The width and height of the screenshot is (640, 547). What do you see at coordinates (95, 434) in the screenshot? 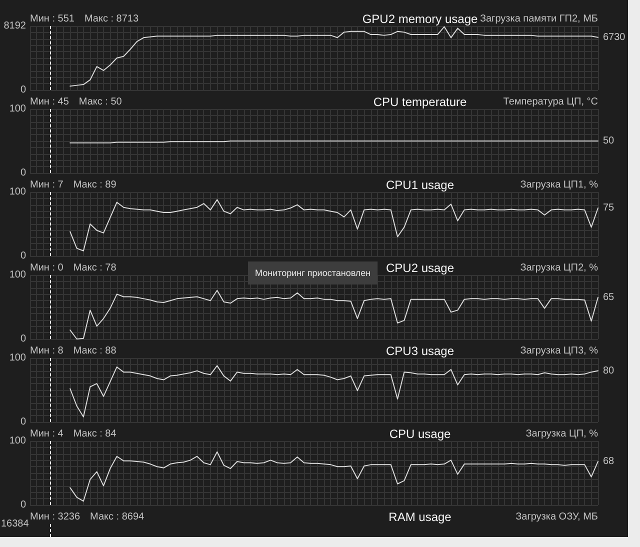
I see `text: Макс : 84` at bounding box center [95, 434].